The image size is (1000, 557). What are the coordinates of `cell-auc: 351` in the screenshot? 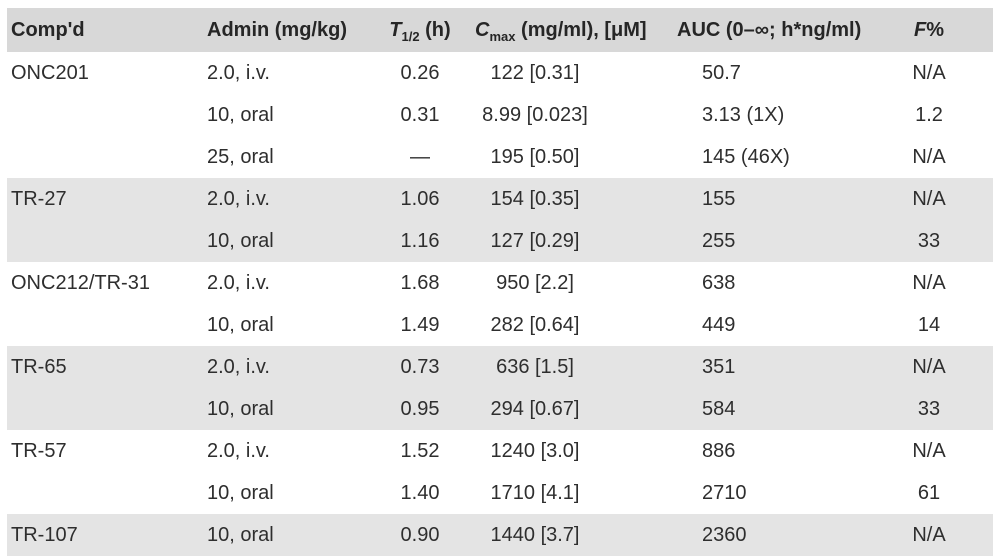 It's located at (760, 367).